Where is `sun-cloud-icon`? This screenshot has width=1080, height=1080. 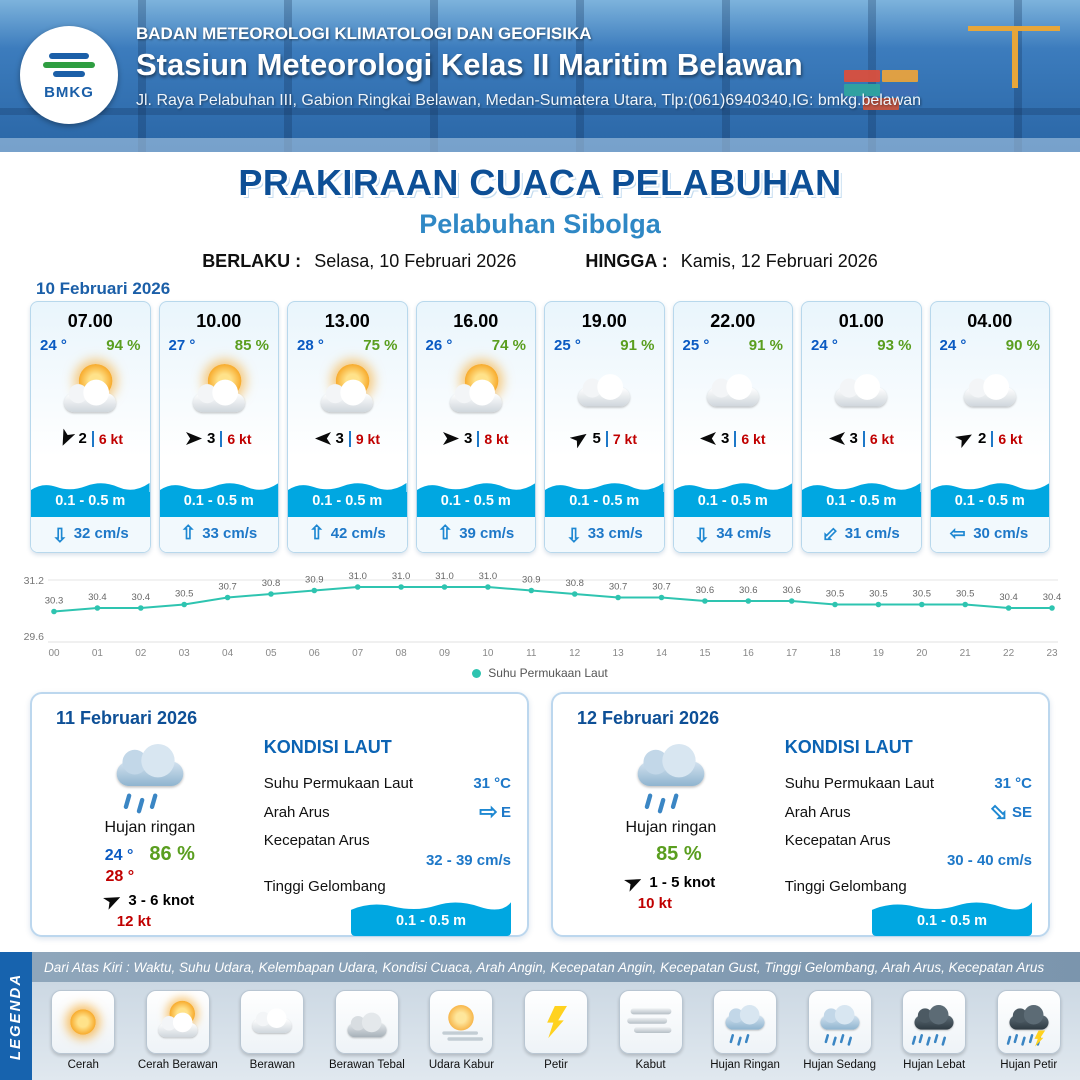
sun-cloud-icon is located at coordinates (476, 392).